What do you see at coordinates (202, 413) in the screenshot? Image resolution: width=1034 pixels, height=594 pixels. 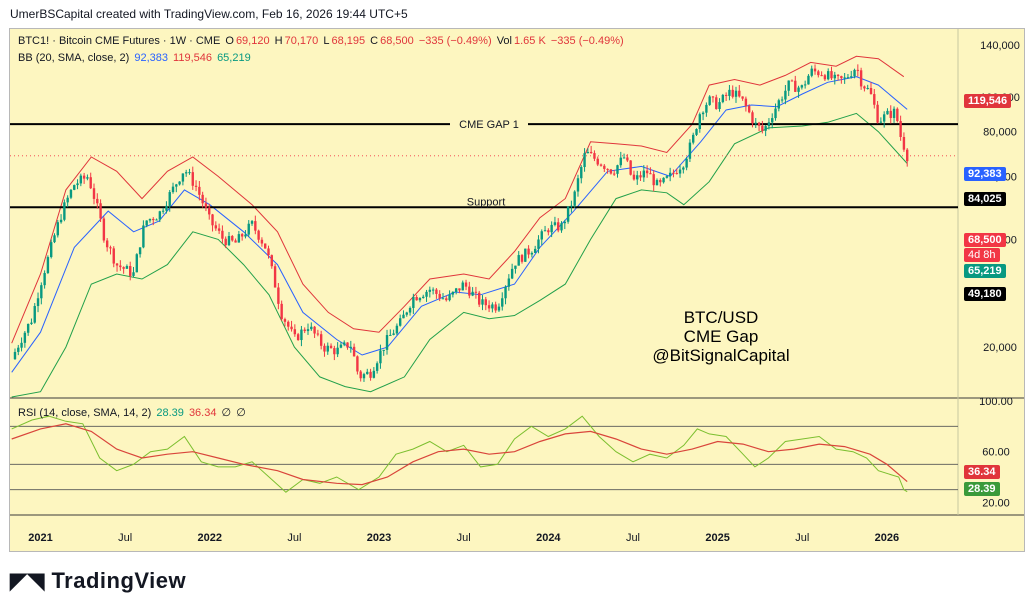 I see `rsi-sma-legend-value: 36.34` at bounding box center [202, 413].